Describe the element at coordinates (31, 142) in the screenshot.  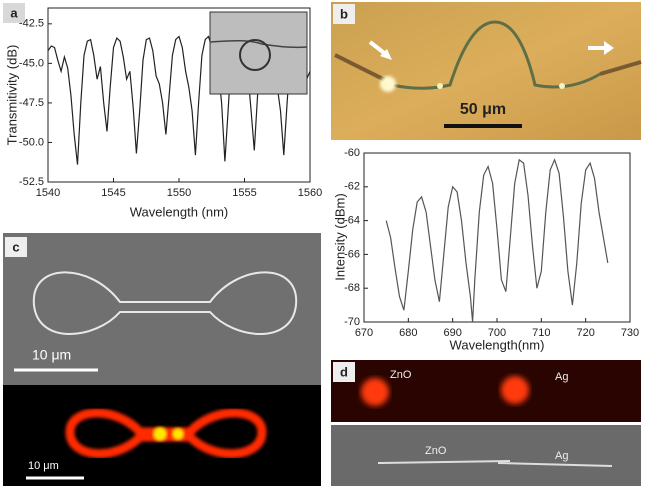
I see `y-tick-label: -50.0` at that location.